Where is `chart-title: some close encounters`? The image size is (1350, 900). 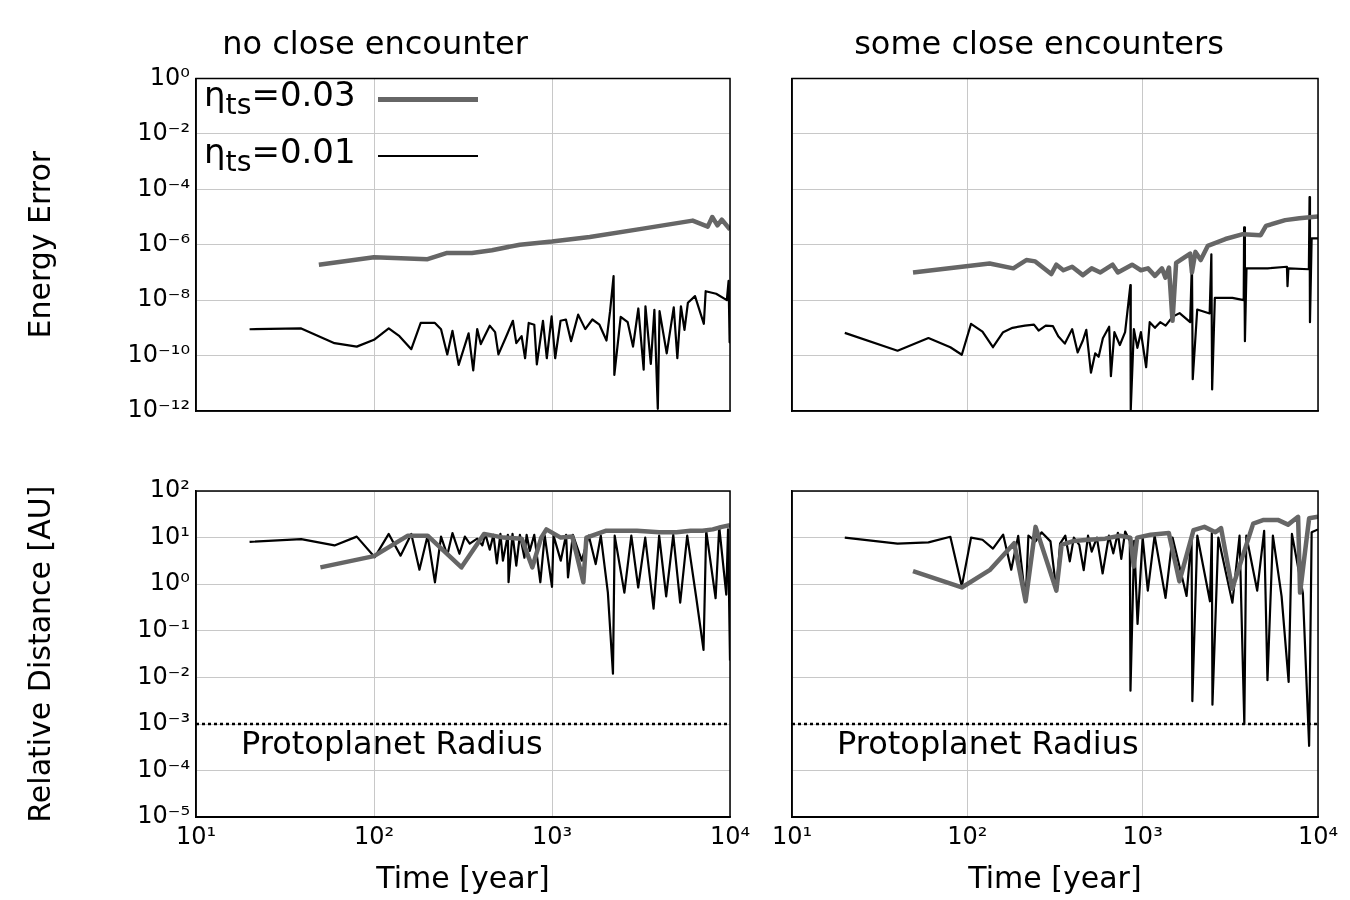 chart-title: some close encounters is located at coordinates (1039, 42).